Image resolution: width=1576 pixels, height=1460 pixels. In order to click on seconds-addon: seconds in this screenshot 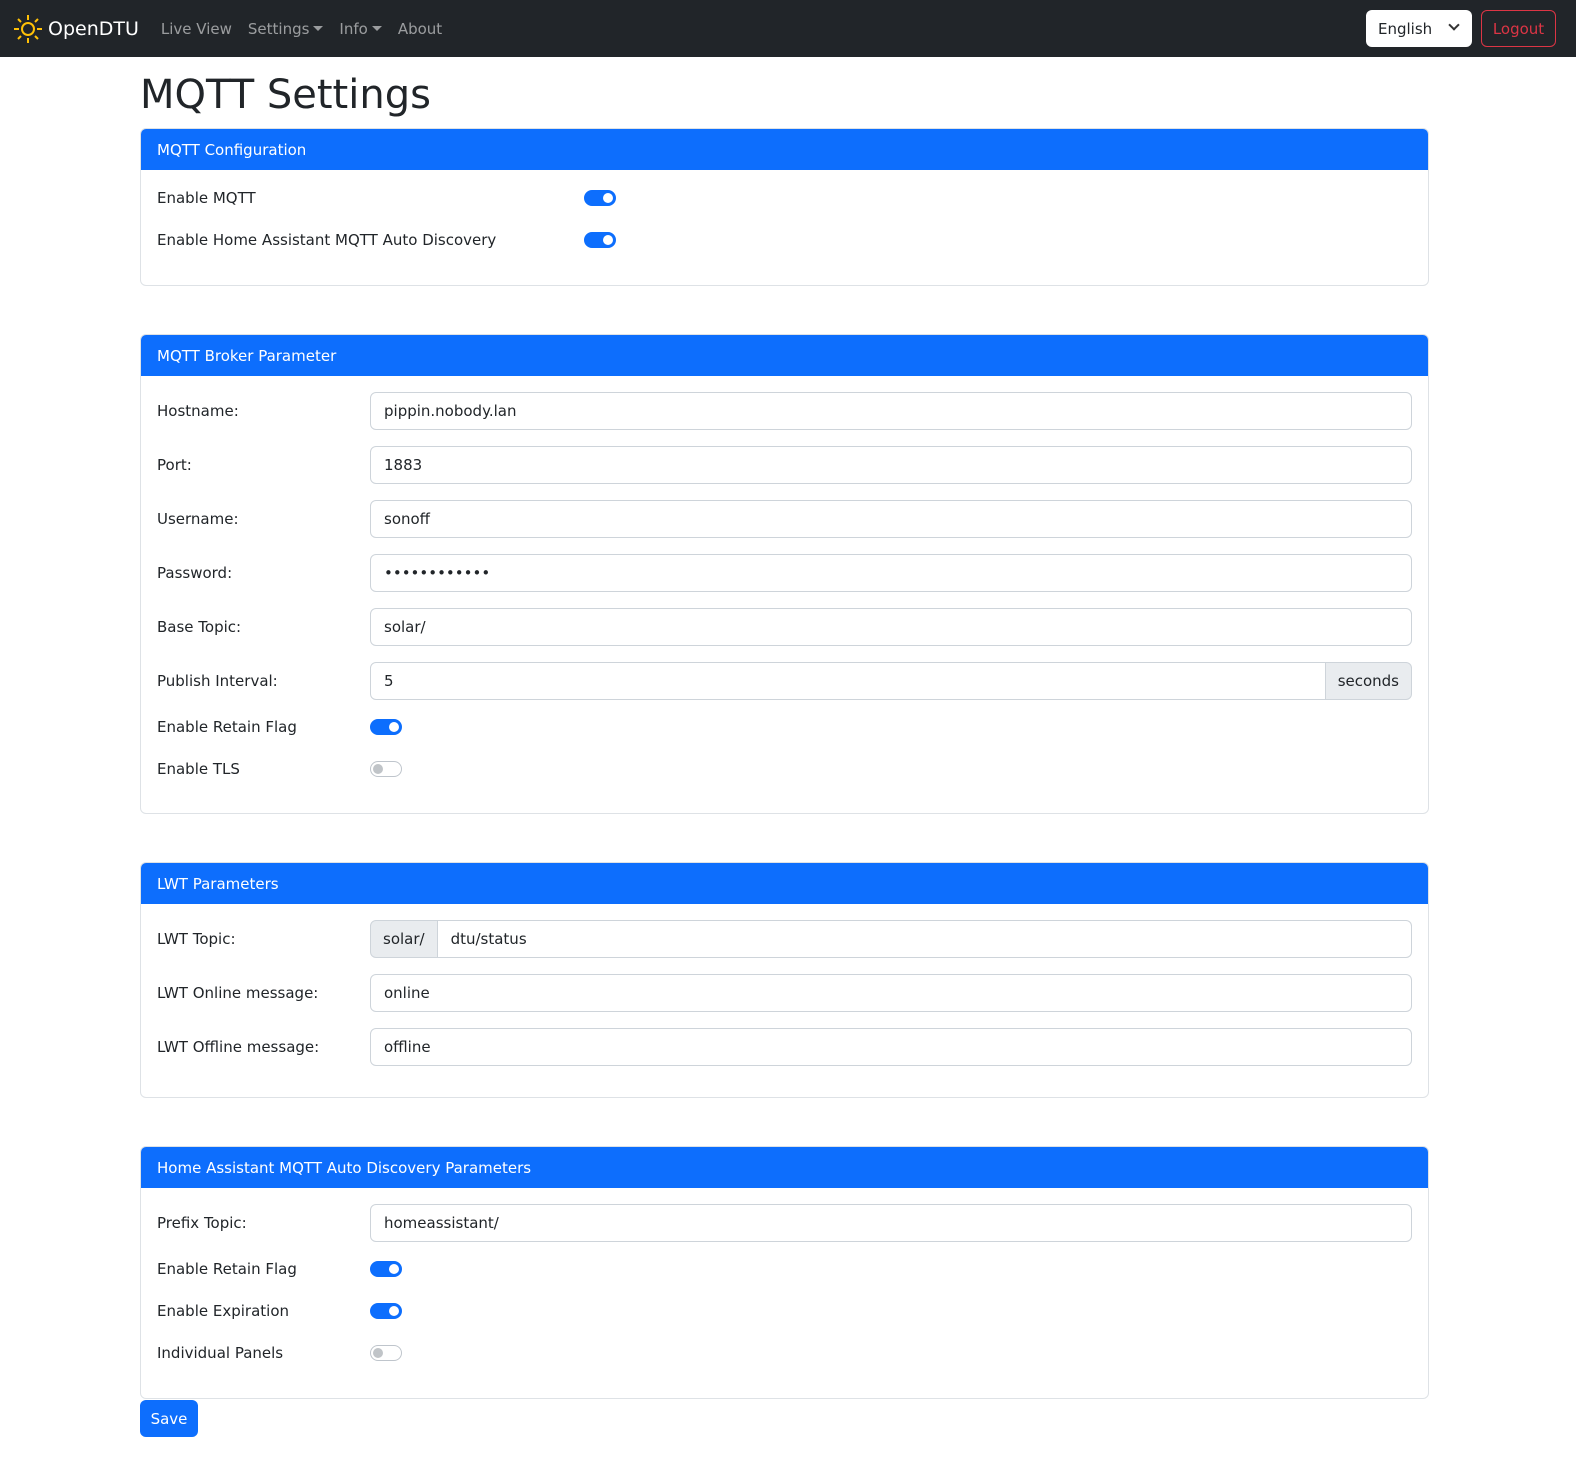, I will do `click(1368, 681)`.